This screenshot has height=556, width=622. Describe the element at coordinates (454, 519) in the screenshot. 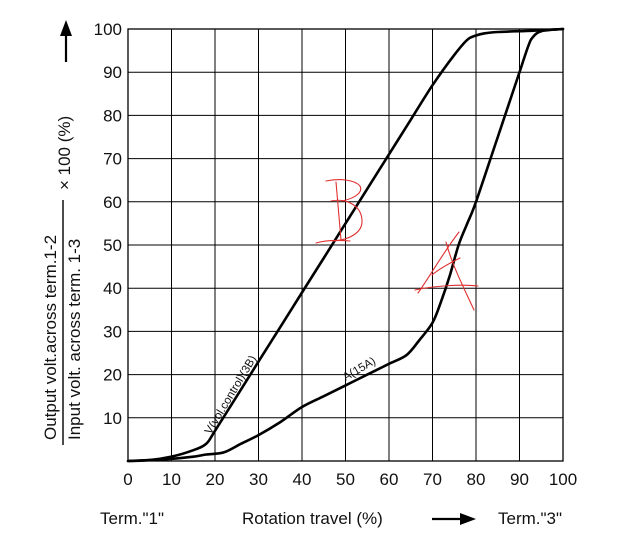

I see `x-axis-arrow` at that location.